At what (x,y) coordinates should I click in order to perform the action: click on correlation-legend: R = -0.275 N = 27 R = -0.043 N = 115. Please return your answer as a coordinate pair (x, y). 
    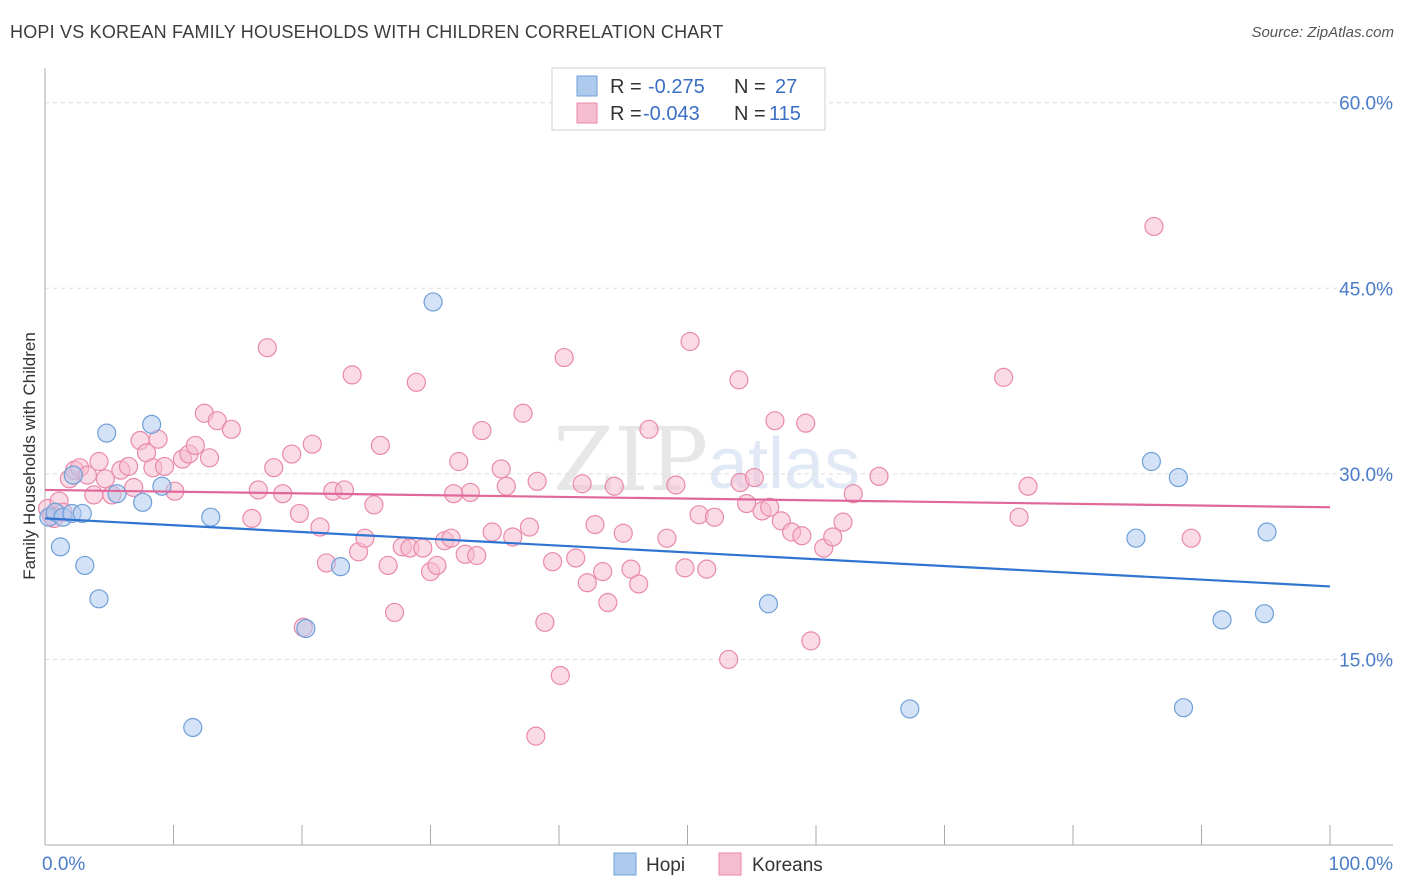
    Looking at the image, I should click on (688, 99).